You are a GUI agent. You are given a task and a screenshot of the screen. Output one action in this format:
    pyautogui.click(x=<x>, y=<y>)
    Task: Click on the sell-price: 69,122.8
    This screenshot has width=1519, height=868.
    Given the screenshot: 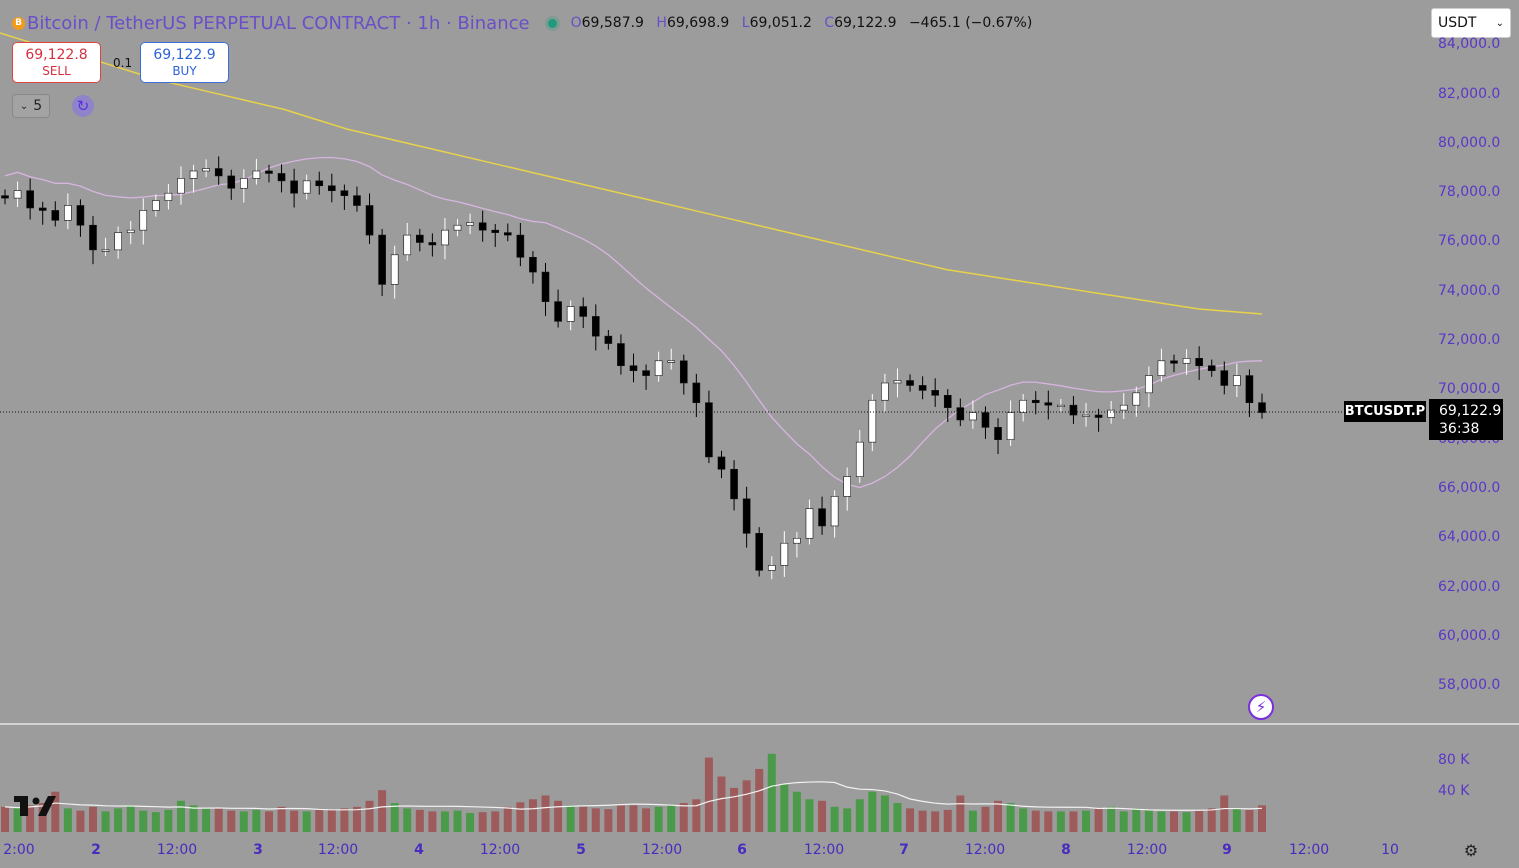 What is the action you would take?
    pyautogui.click(x=56, y=55)
    